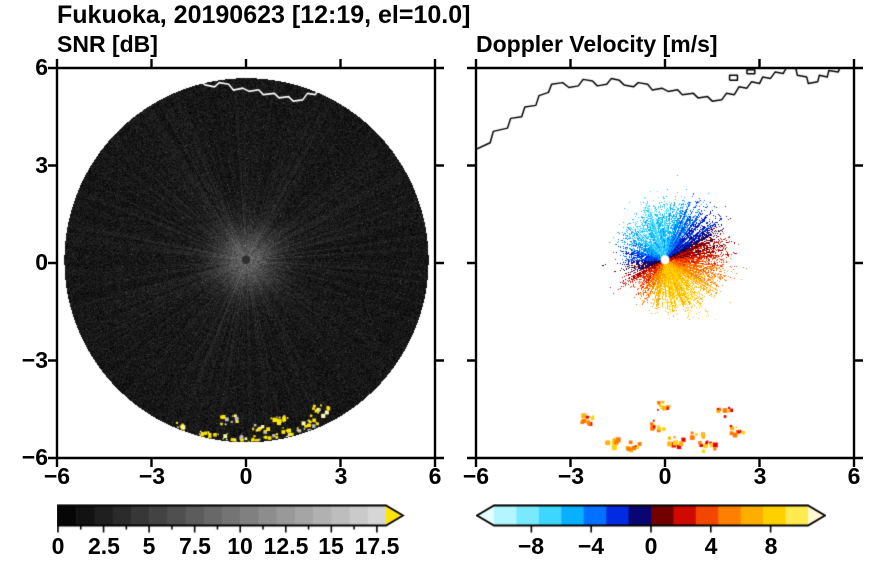  I want to click on snr-colorbar-tick-label: 15, so click(331, 546).